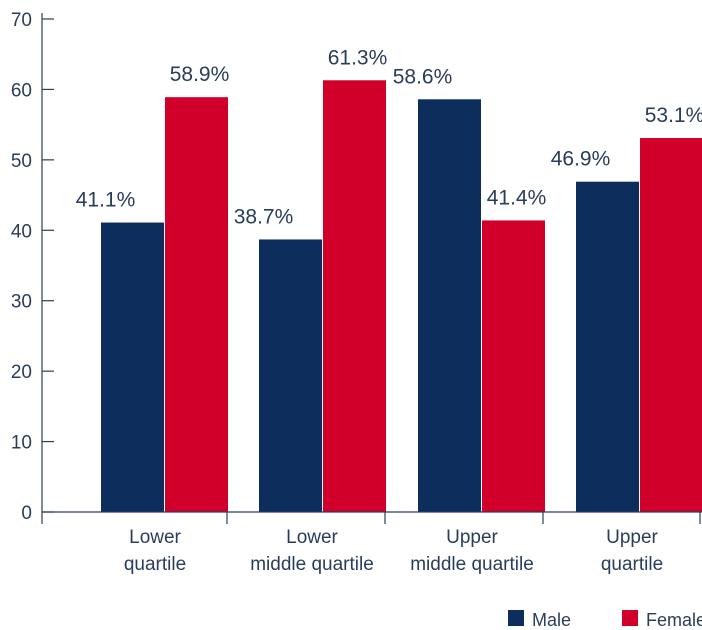  Describe the element at coordinates (21, 20) in the screenshot. I see `y-tick-label: 70` at that location.